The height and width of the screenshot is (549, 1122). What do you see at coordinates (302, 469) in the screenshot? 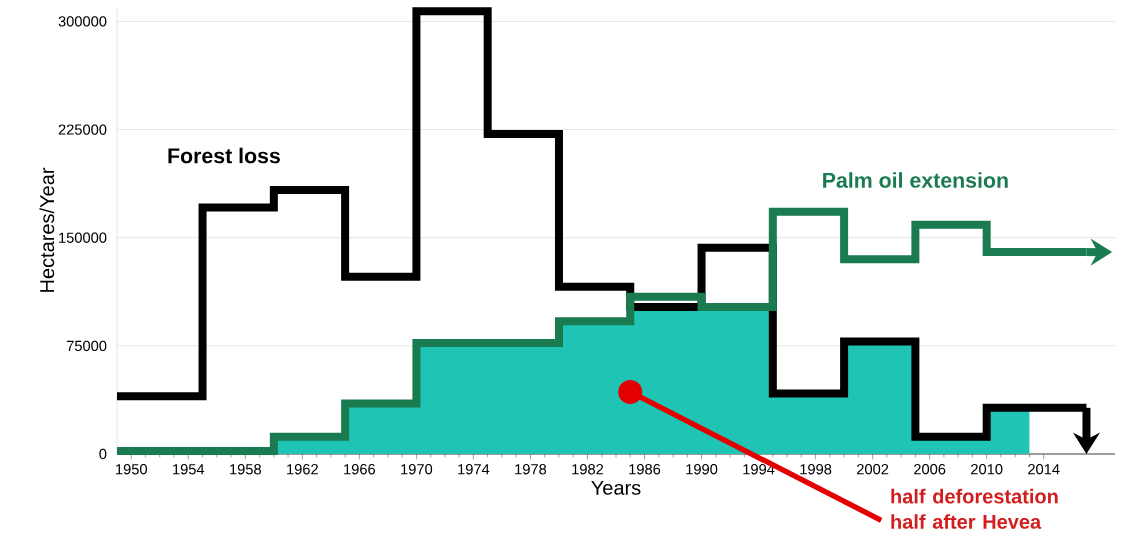
I see `x-tick-label: 1962` at bounding box center [302, 469].